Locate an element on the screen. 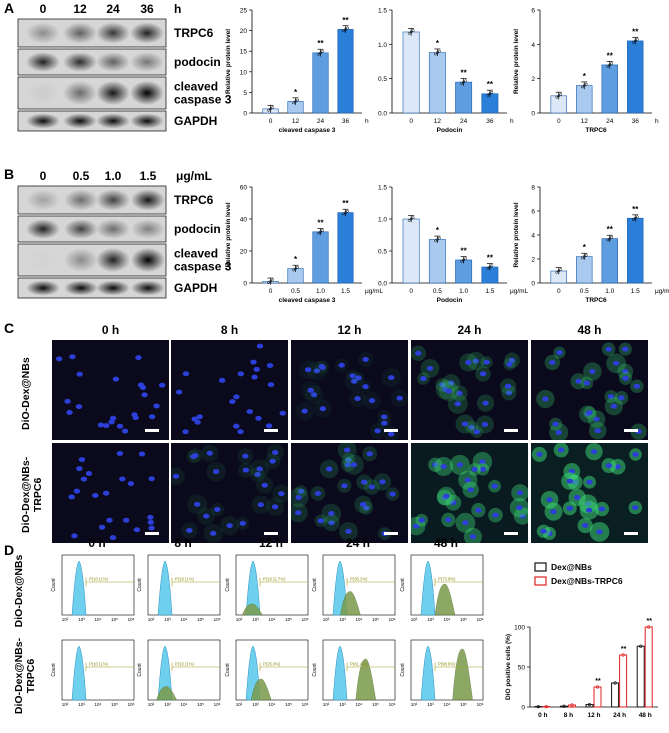 This screenshot has width=669, height=733. y-tick-label: 6 is located at coordinates (533, 11).